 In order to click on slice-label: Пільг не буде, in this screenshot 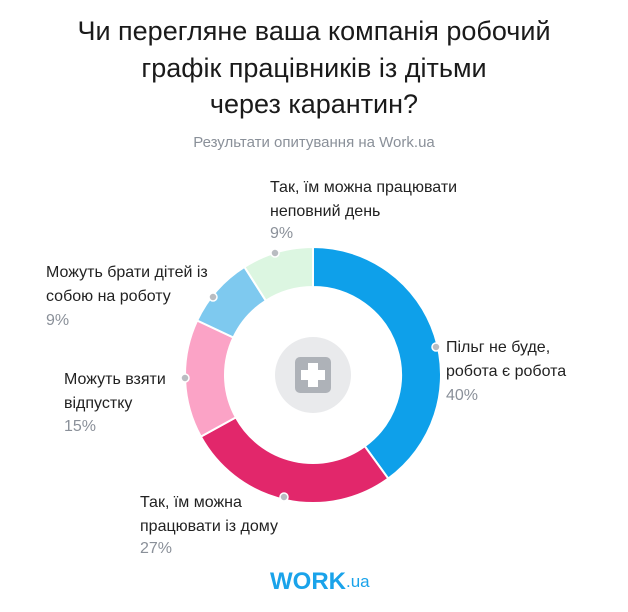, I will do `click(498, 347)`.